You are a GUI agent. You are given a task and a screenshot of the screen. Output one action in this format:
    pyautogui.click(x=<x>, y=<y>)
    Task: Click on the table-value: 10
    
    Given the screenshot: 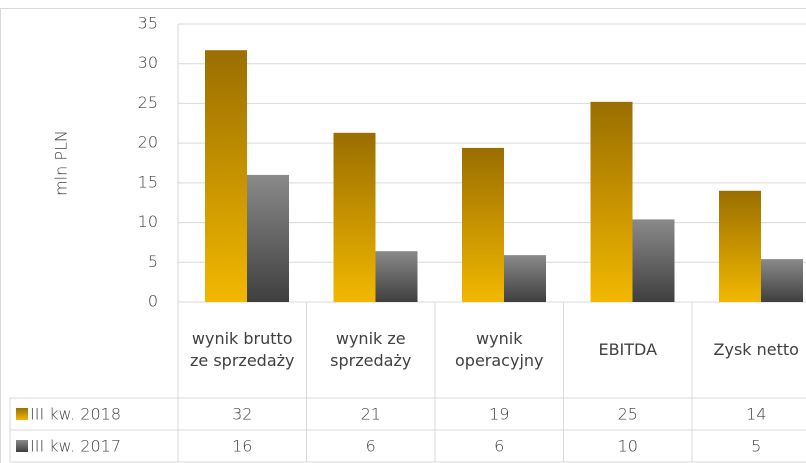 What is the action you would take?
    pyautogui.click(x=628, y=446)
    